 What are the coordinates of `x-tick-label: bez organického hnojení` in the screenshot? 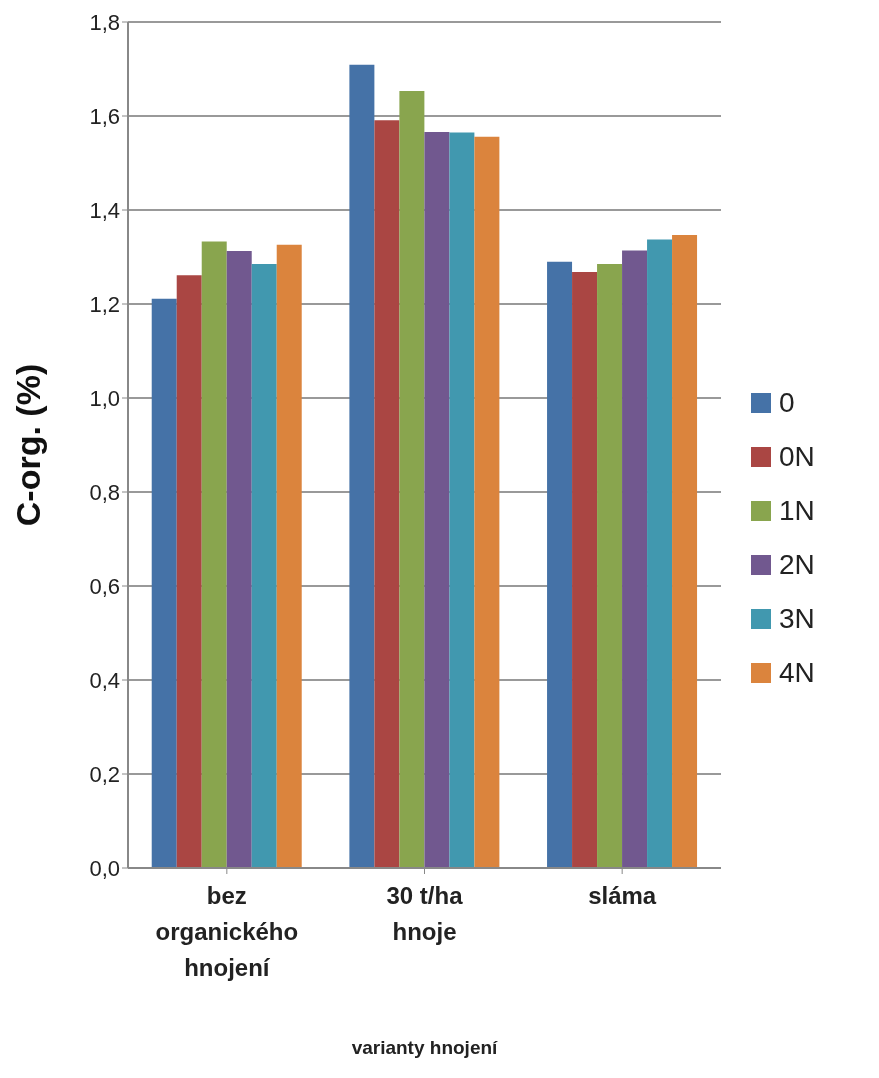 It's located at (227, 931).